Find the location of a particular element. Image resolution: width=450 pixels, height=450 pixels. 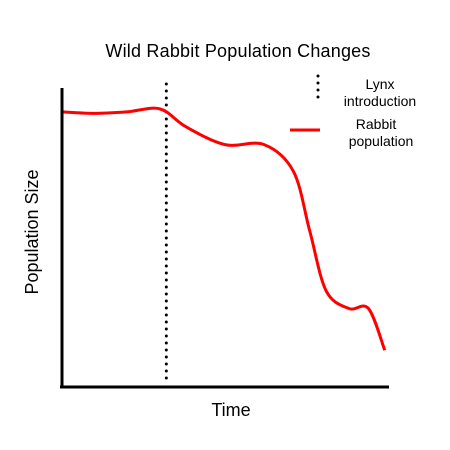

legend-item-lynx: Lynx introduction is located at coordinates (366, 91).